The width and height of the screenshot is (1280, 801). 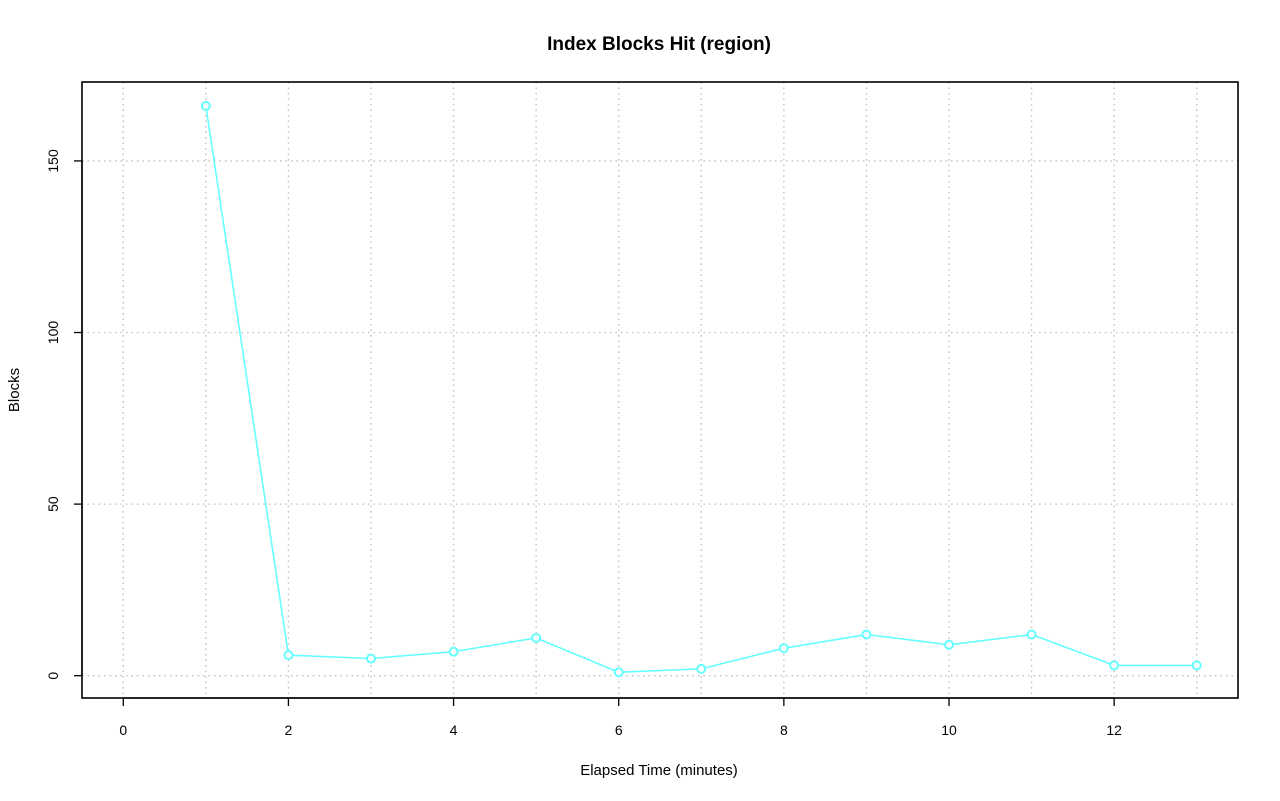 What do you see at coordinates (123, 730) in the screenshot?
I see `x-tick-label-0: 0` at bounding box center [123, 730].